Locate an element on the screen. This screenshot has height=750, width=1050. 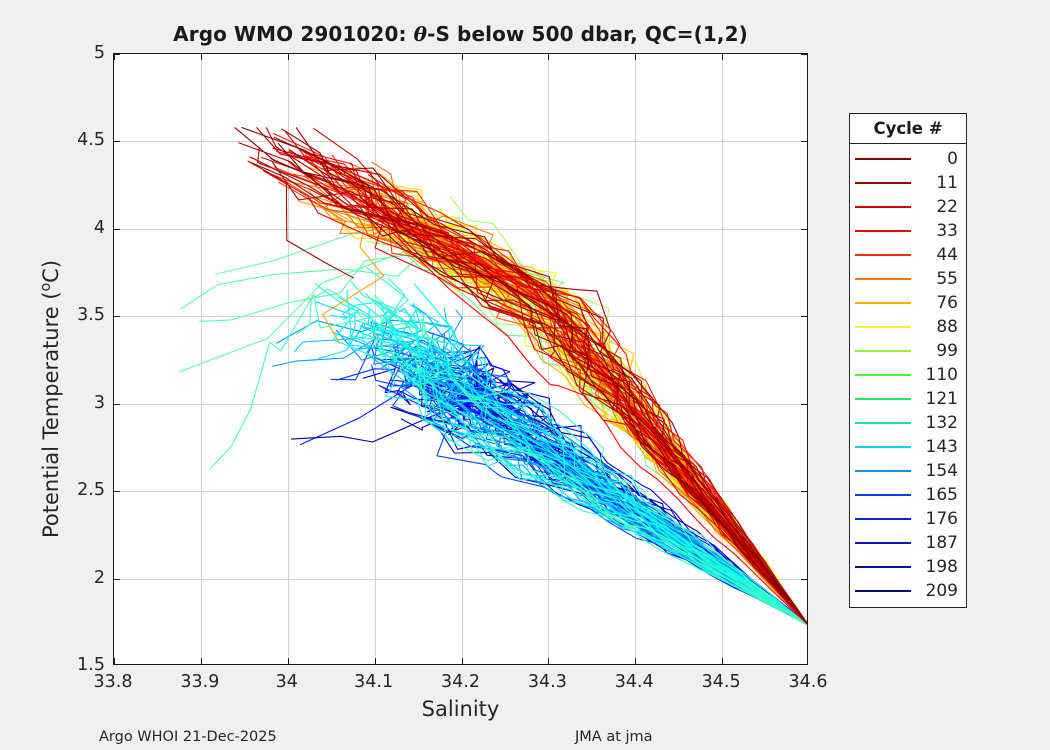
legend-item: 143 is located at coordinates (908, 447).